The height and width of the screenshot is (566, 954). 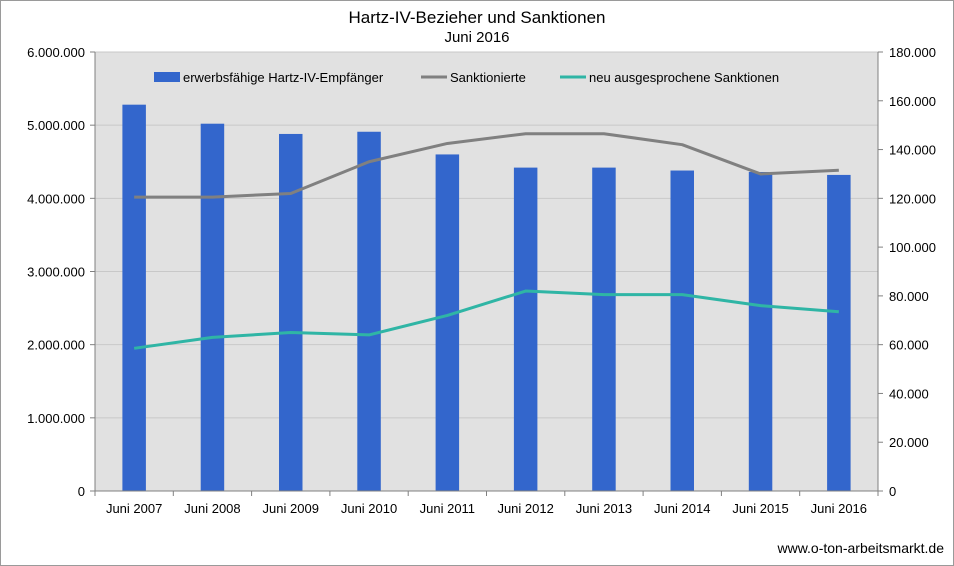 I want to click on y-right-tick-label: 120.000, so click(x=912, y=198).